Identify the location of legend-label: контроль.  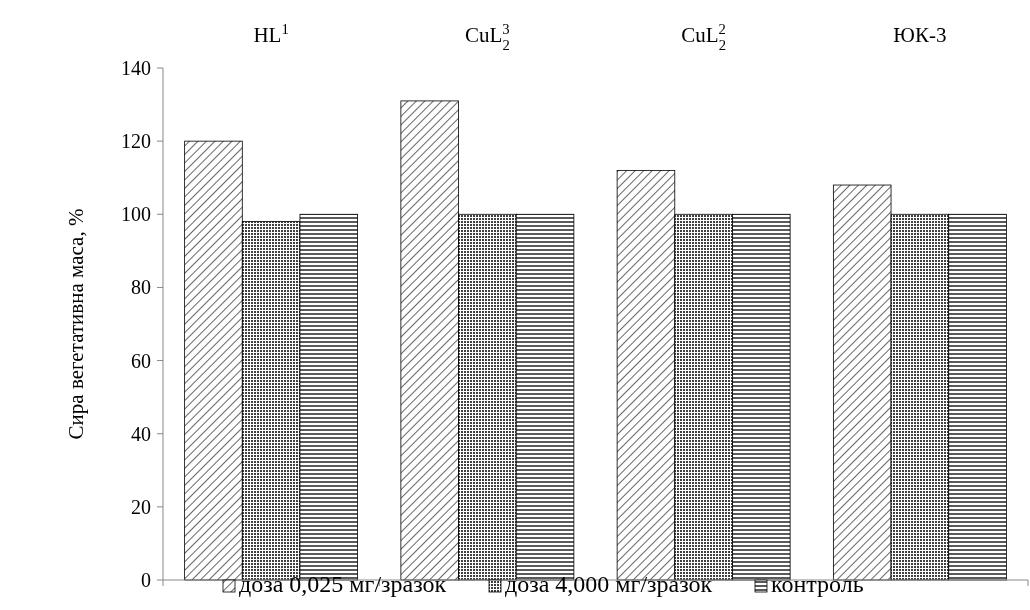
(817, 584).